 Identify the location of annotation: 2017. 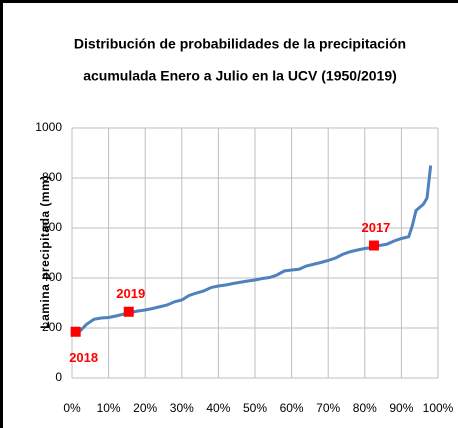
(375, 227).